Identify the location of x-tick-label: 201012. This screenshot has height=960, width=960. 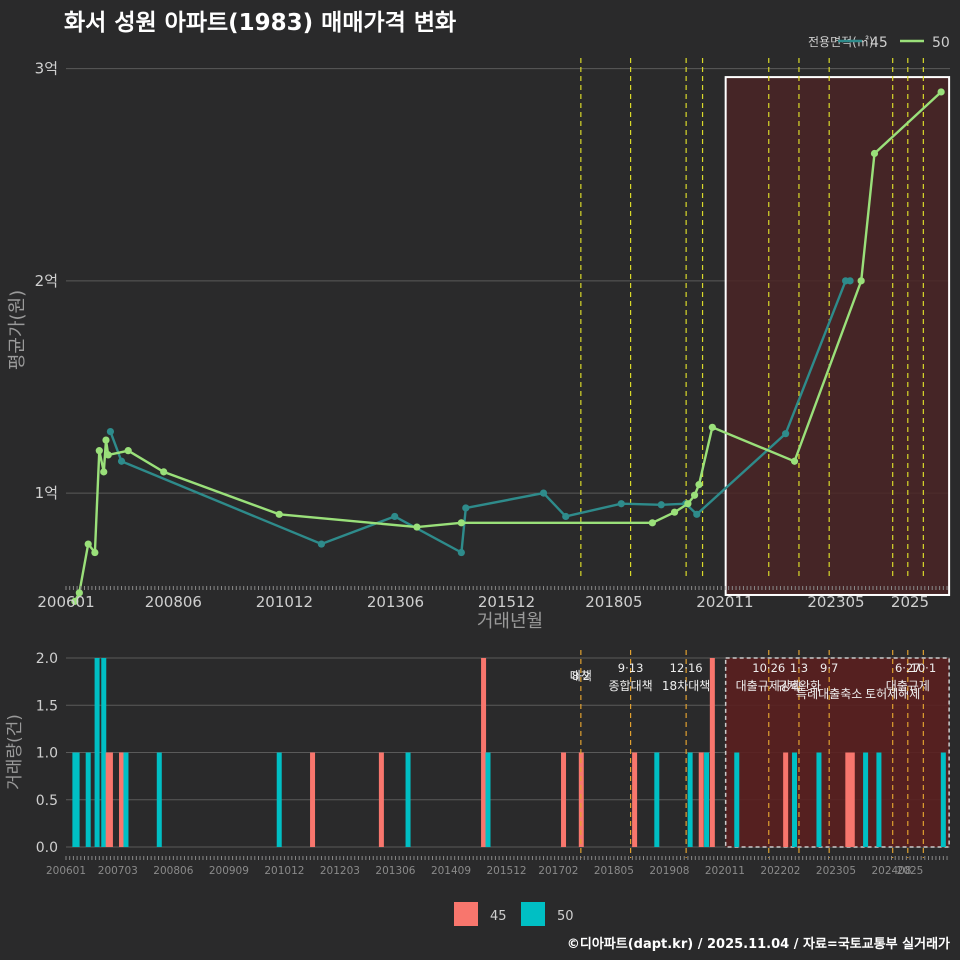
(284, 602).